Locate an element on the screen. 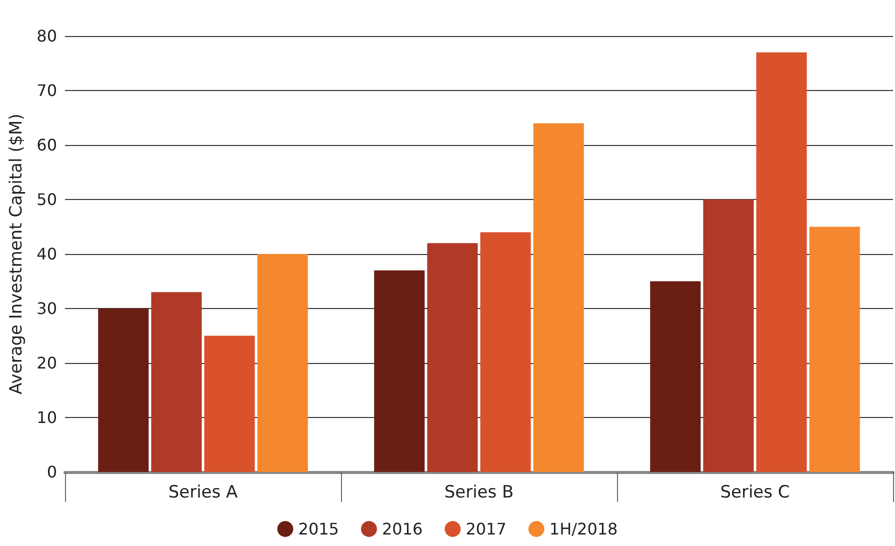 The width and height of the screenshot is (895, 546). y-tick-label: 70 is located at coordinates (46, 90).